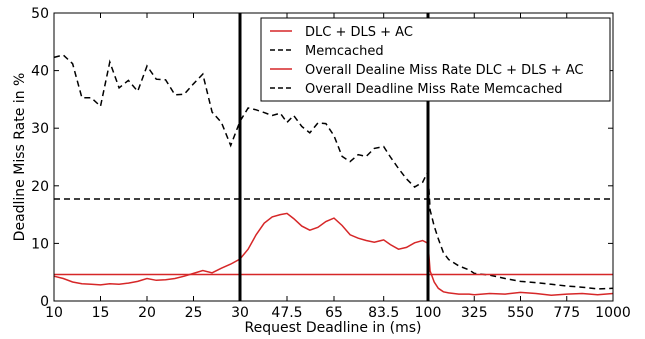 The width and height of the screenshot is (645, 339). I want to click on x-tick-label: 30, so click(240, 313).